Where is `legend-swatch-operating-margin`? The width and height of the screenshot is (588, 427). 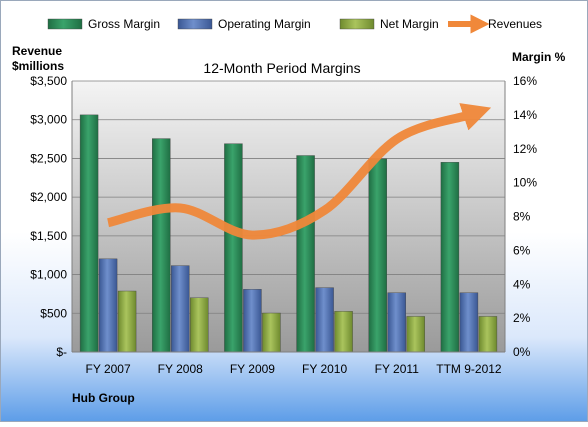
legend-swatch-operating-margin is located at coordinates (195, 24).